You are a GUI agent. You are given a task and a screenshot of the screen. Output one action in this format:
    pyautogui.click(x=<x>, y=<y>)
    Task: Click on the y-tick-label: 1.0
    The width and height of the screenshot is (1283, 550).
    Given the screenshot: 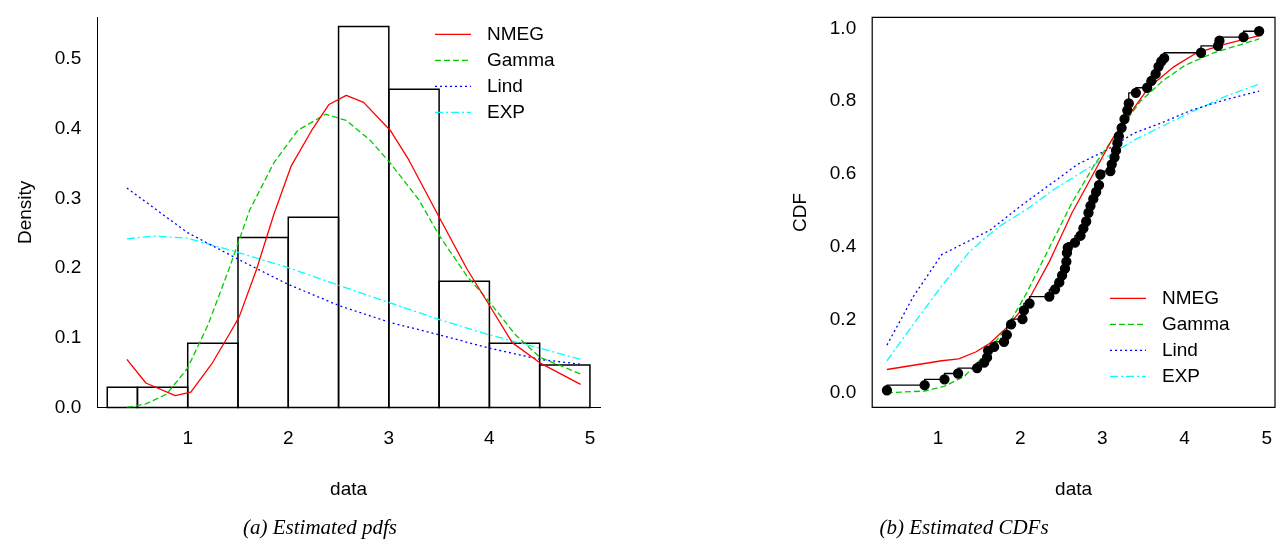 What is the action you would take?
    pyautogui.click(x=843, y=27)
    